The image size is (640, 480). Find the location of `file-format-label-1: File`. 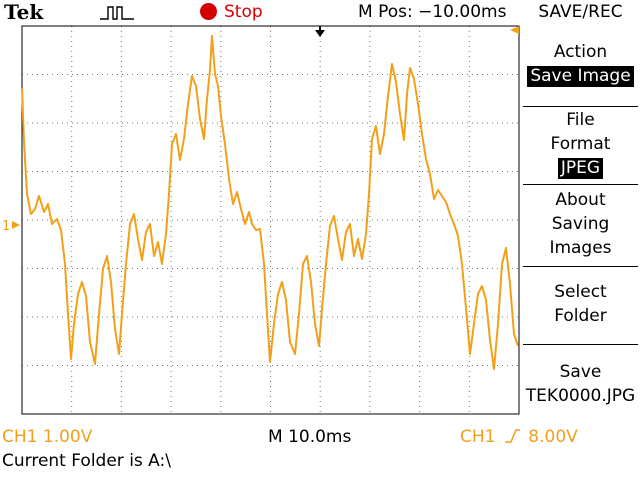

file-format-label-1: File is located at coordinates (580, 120).